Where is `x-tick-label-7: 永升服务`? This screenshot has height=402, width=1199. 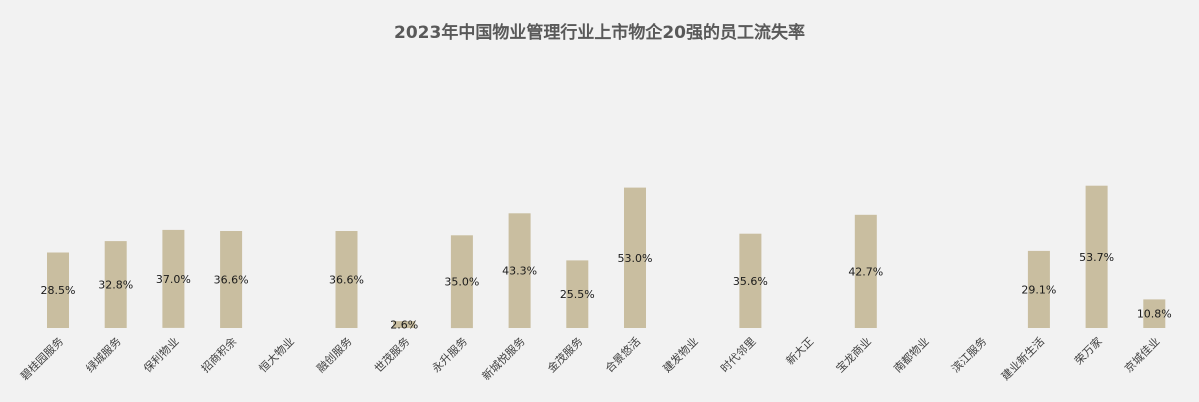
x-tick-label-7: 永升服务 is located at coordinates (449, 354).